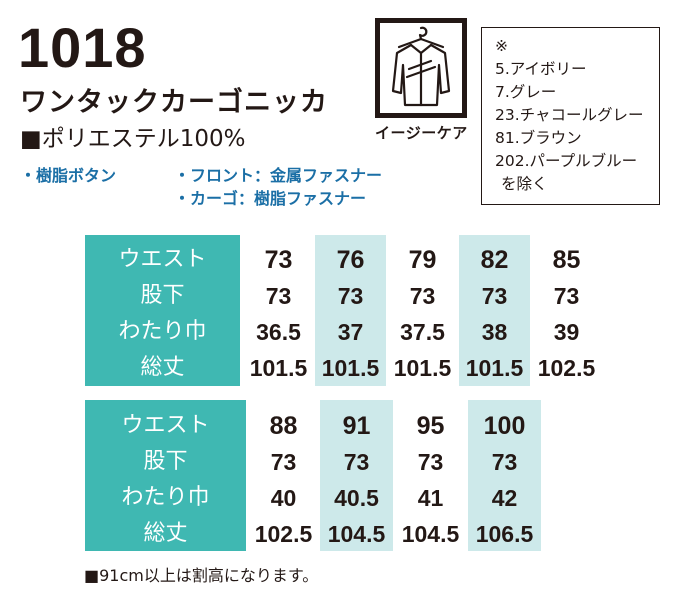 This screenshot has width=680, height=614. I want to click on waist-value: 100, so click(504, 426).